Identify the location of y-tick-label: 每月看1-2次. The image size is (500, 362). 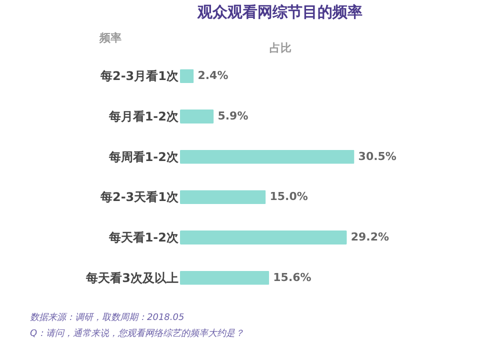
(144, 116).